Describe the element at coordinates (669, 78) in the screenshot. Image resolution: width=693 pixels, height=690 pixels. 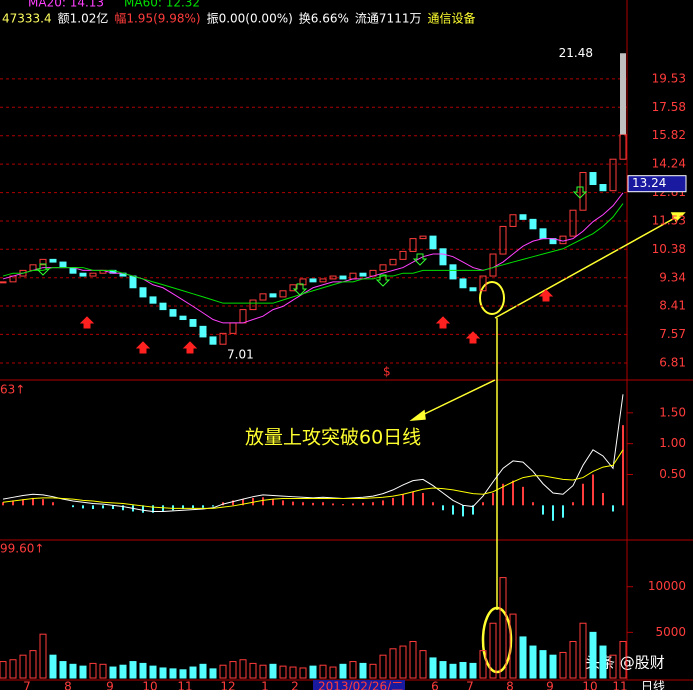
I see `y-tick-label: 19.53` at that location.